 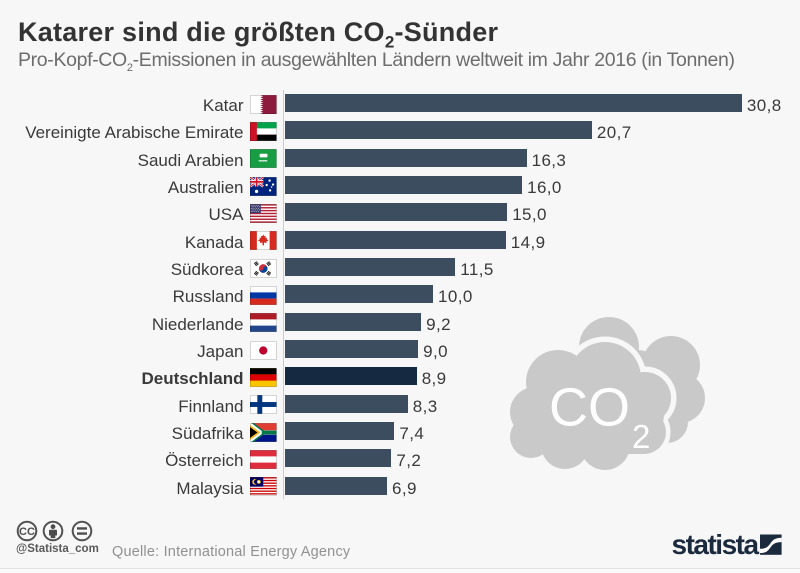 What do you see at coordinates (27, 532) in the screenshot?
I see `svg-text: CC` at bounding box center [27, 532].